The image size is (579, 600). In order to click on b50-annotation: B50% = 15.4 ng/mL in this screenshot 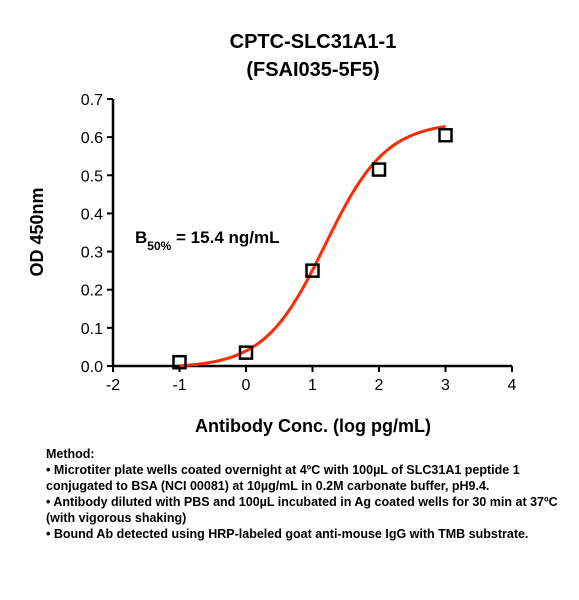, I will do `click(207, 240)`.